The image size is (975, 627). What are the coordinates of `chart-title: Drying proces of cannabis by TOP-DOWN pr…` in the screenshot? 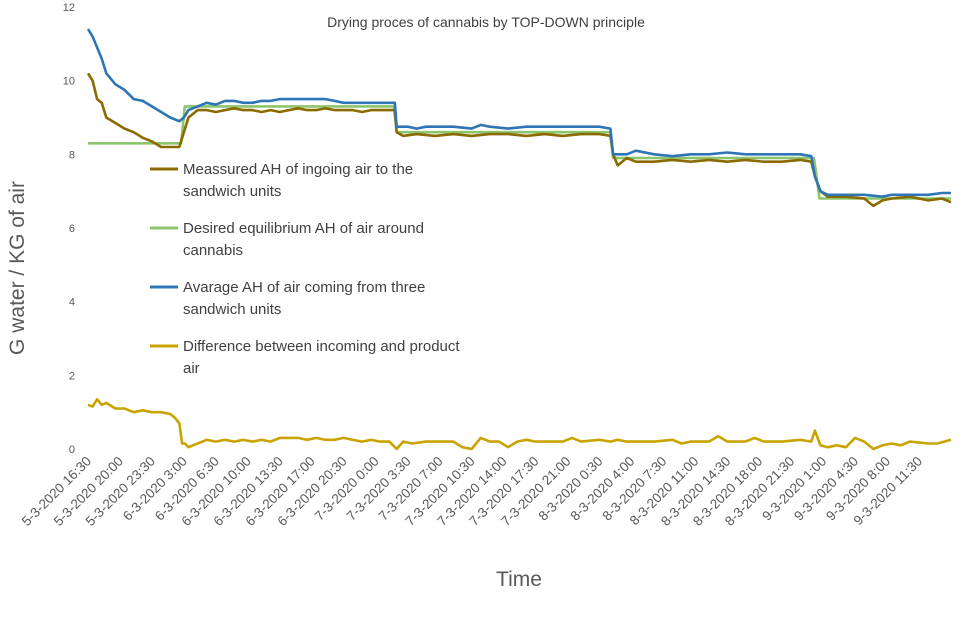 It's located at (486, 22).